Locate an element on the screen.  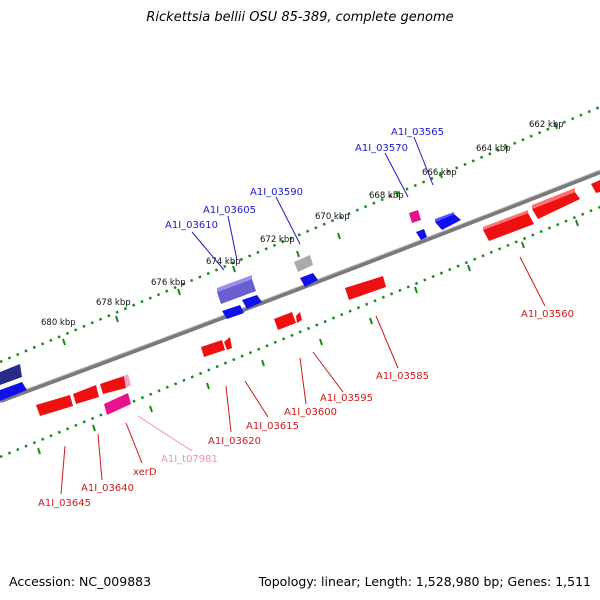
gene-trna-a1i-t07981 is located at coordinates (117, 404).